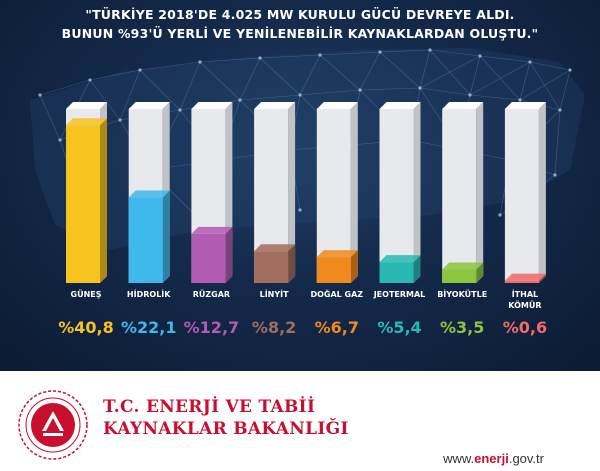 The width and height of the screenshot is (600, 471). I want to click on website-prefix: www., so click(459, 458).